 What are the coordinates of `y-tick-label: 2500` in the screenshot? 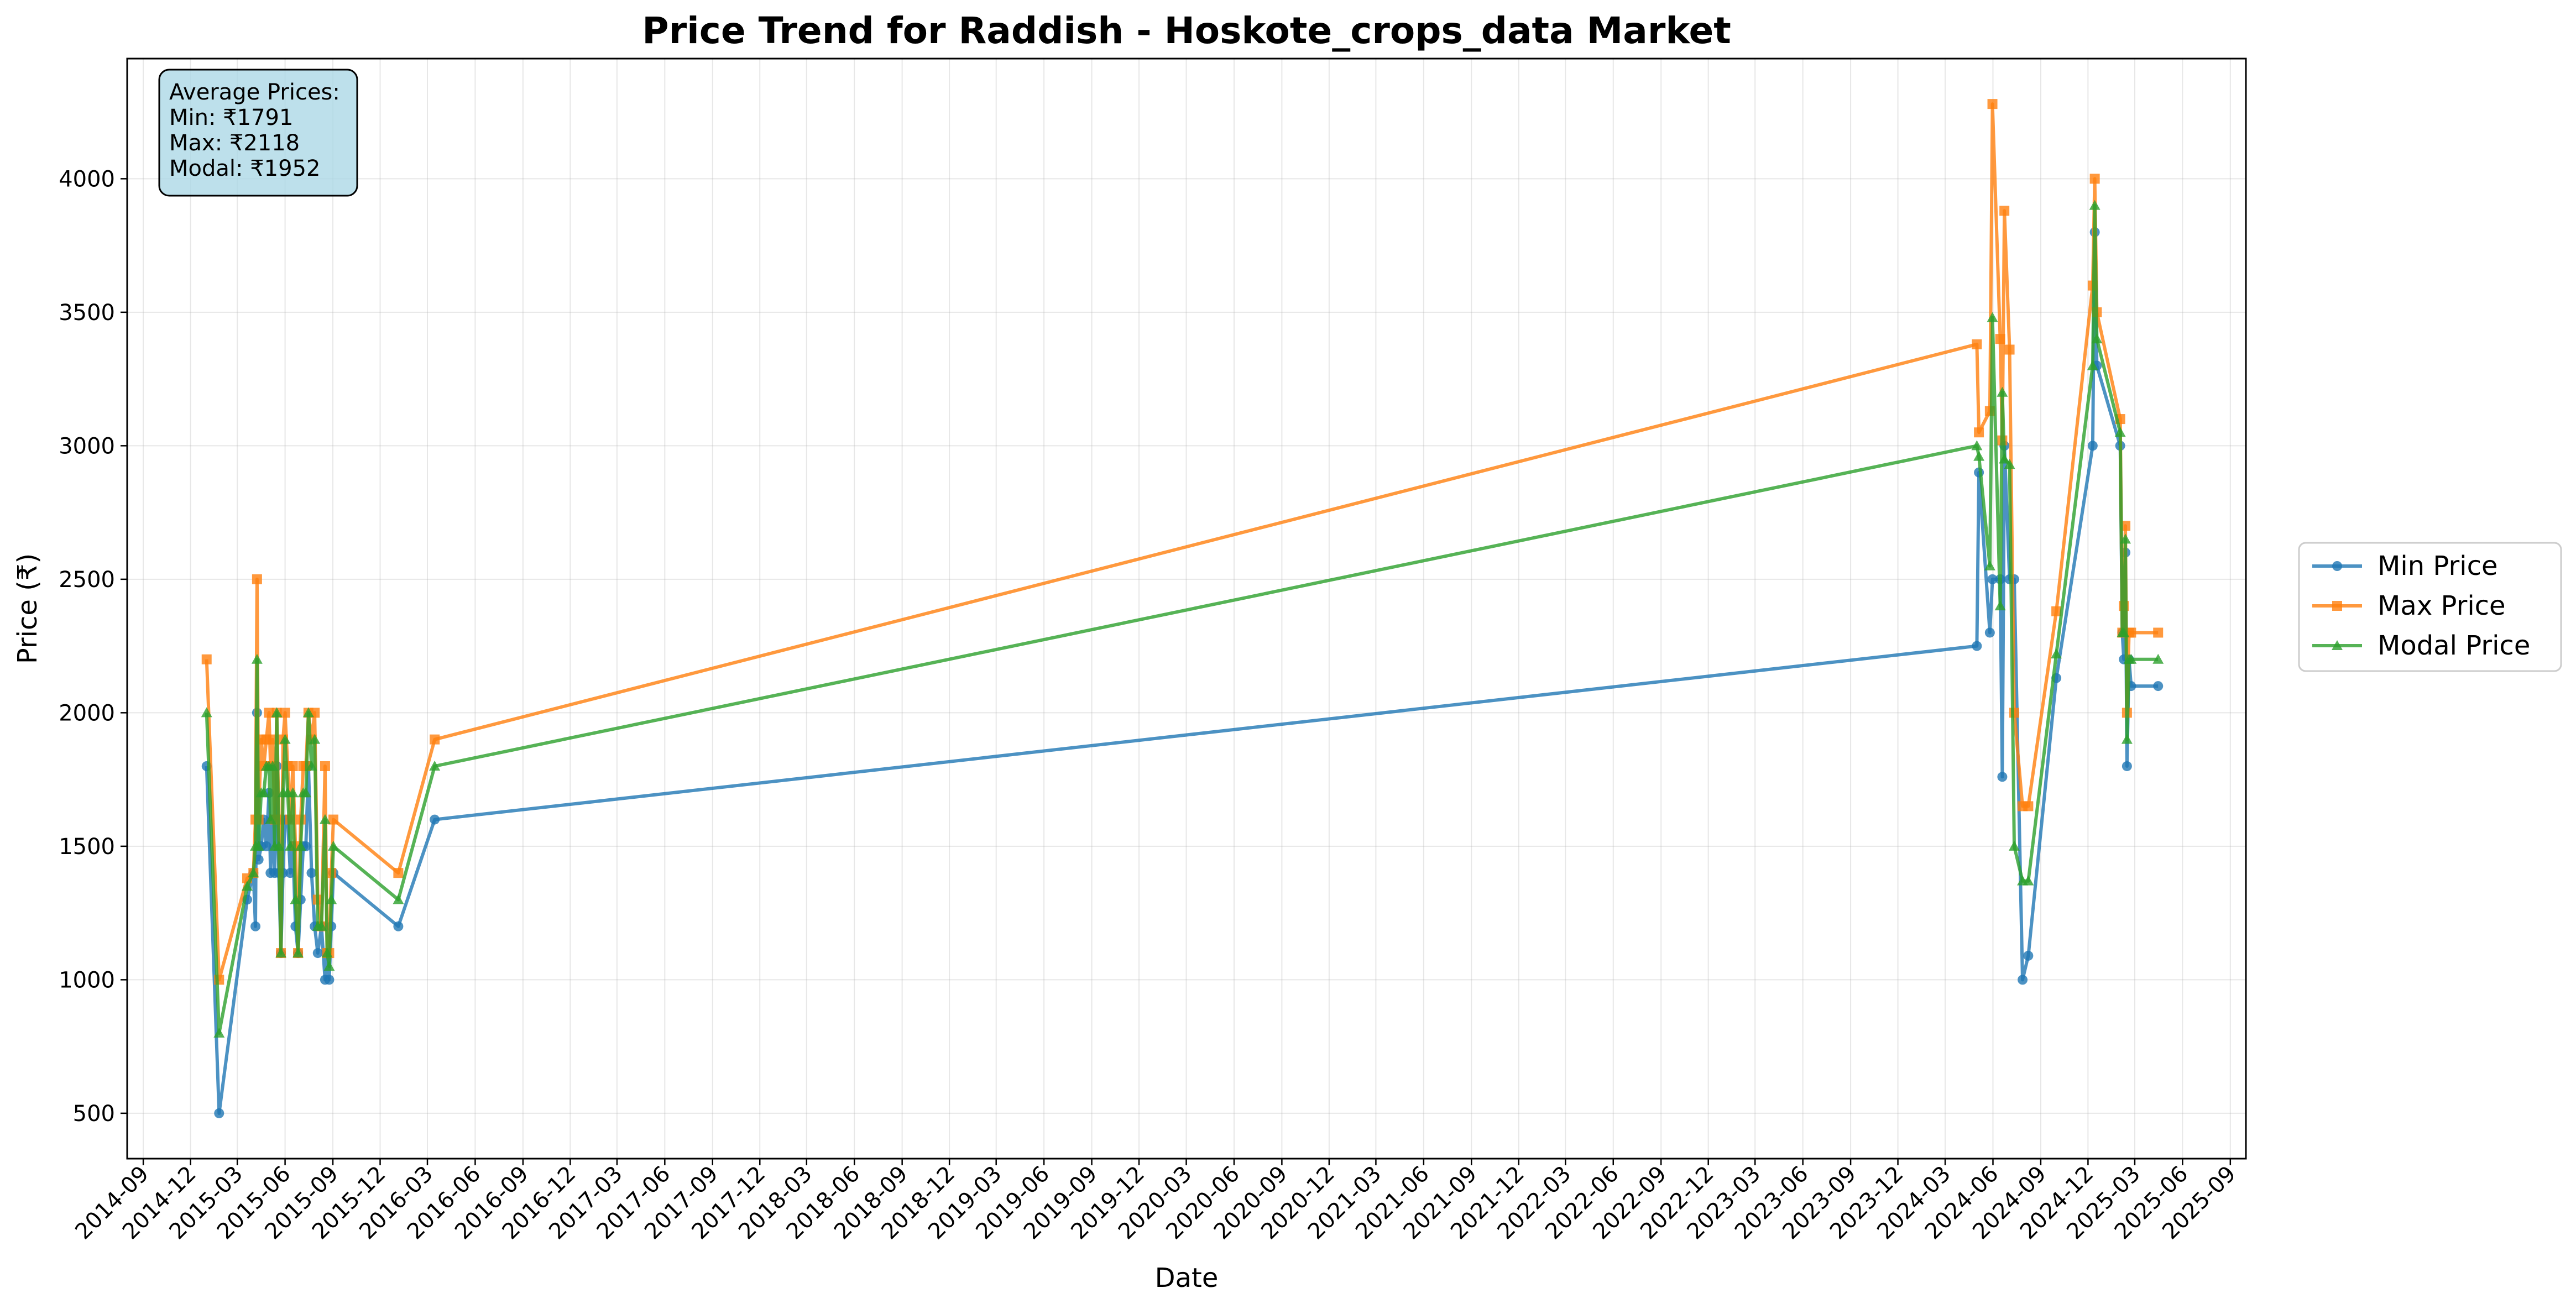 It's located at (87, 580).